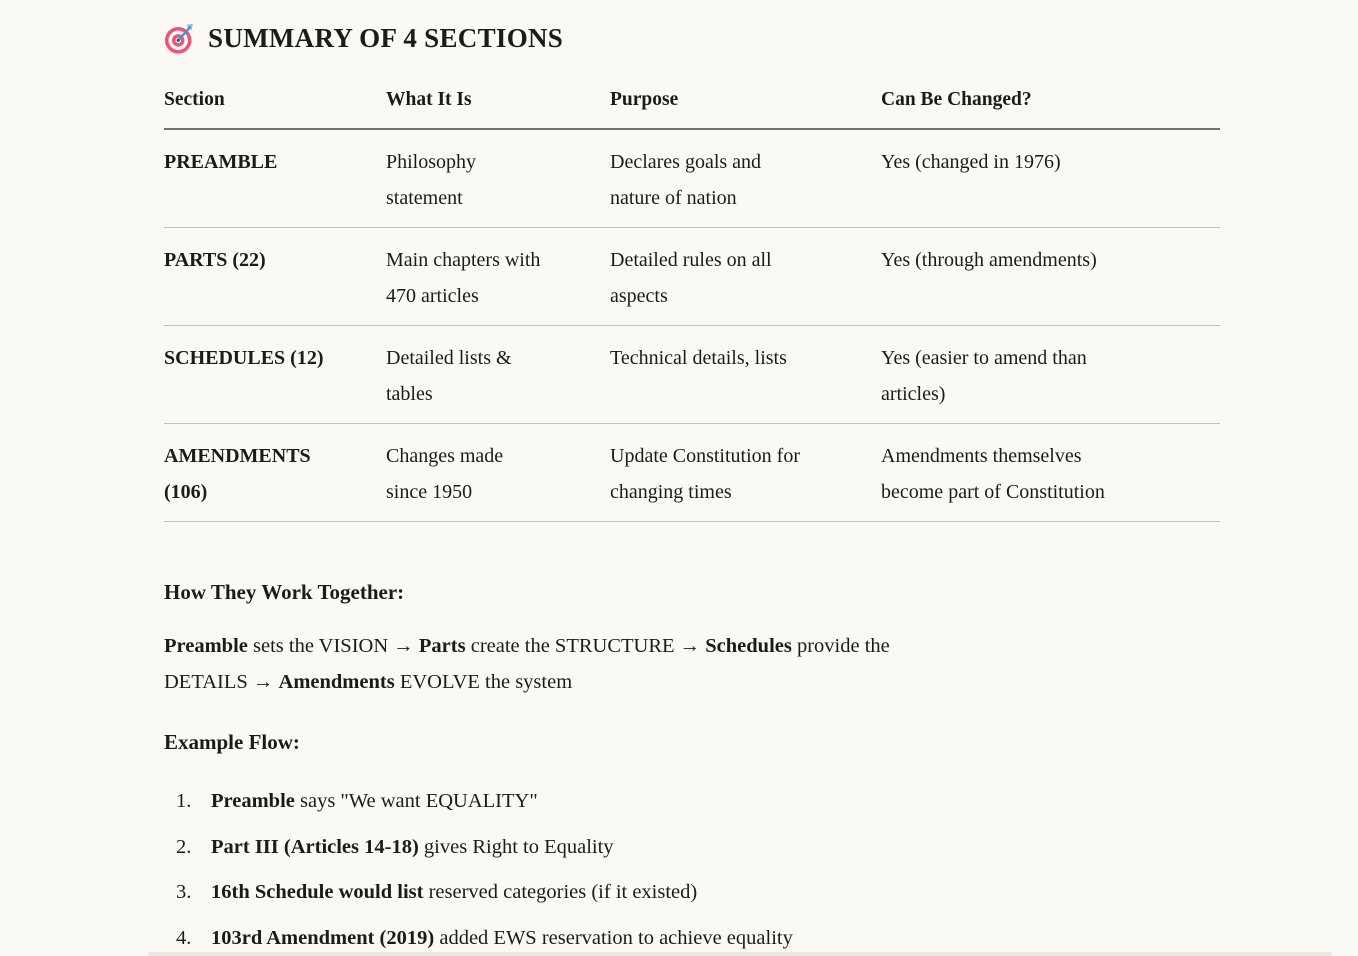 The height and width of the screenshot is (956, 1358). What do you see at coordinates (275, 472) in the screenshot?
I see `cell-section: AMENDMENTS (106)` at bounding box center [275, 472].